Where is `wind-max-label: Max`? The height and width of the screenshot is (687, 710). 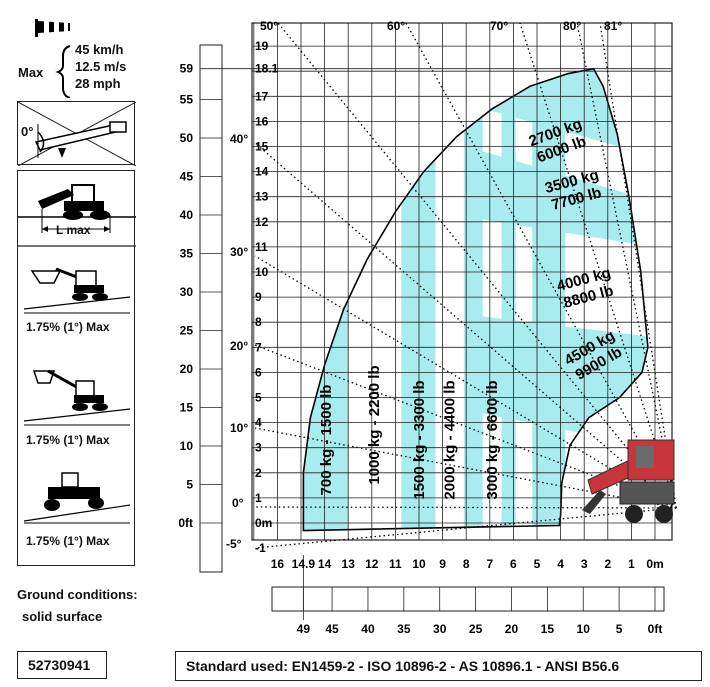 wind-max-label: Max is located at coordinates (31, 72).